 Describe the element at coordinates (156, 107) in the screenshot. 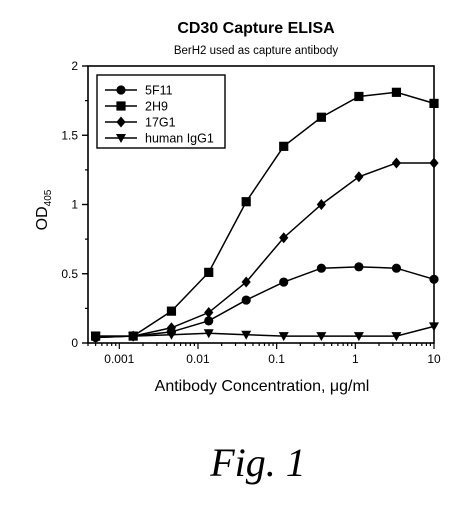

I see `legend-label: 2H9` at that location.